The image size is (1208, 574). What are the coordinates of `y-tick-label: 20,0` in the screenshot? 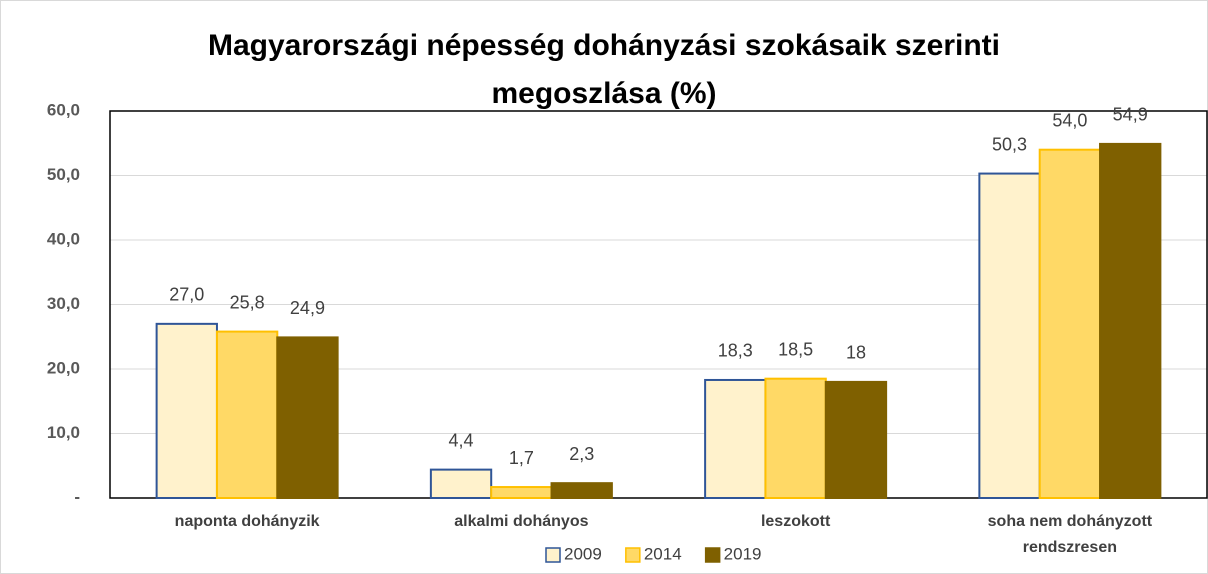 It's located at (63, 367).